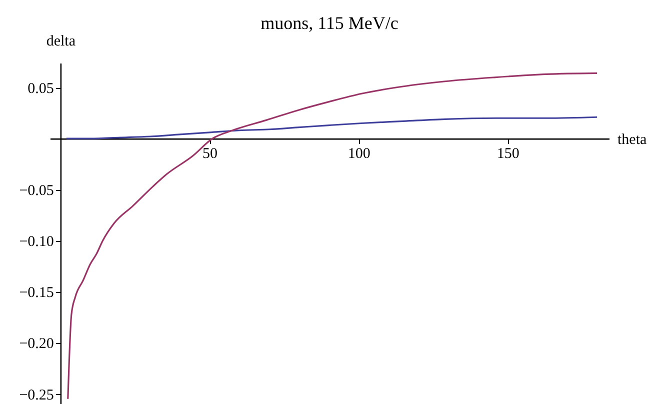 Image resolution: width=659 pixels, height=404 pixels. What do you see at coordinates (61, 42) in the screenshot?
I see `y-axis-title: delta` at bounding box center [61, 42].